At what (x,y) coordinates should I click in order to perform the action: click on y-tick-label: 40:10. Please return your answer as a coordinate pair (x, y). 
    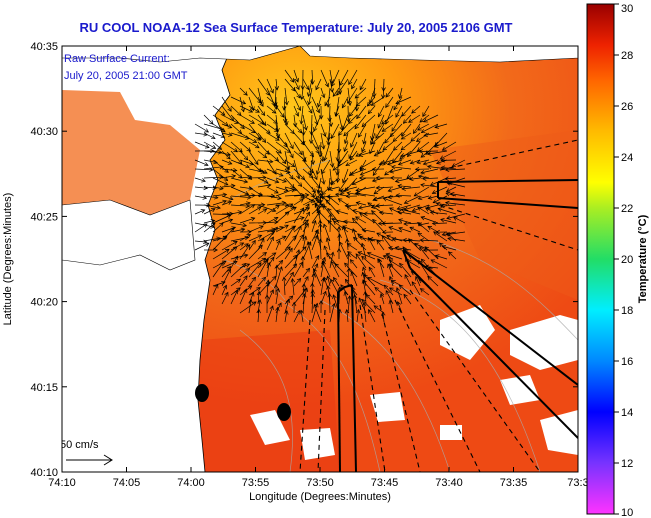
    Looking at the image, I should click on (44, 473).